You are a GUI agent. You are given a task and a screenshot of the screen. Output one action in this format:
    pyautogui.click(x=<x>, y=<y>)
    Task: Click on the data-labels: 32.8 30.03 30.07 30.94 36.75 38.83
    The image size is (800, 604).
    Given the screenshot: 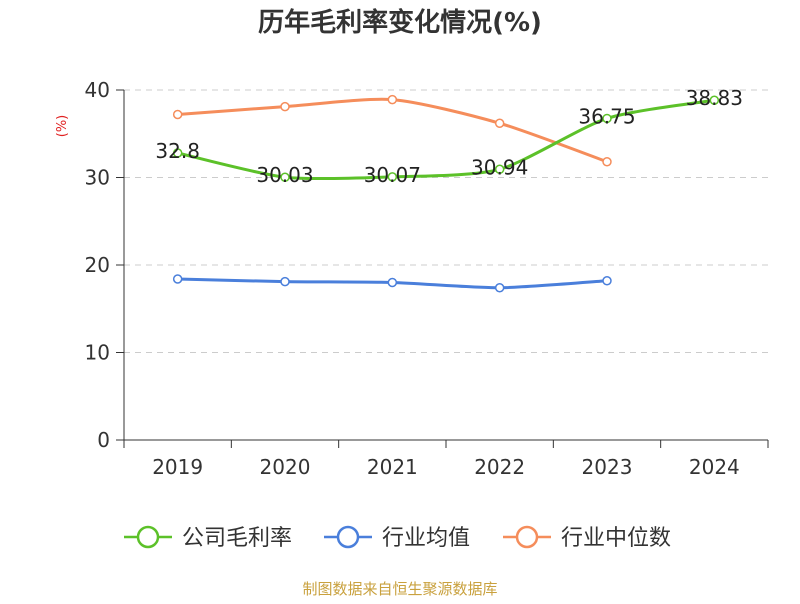 What is the action you would take?
    pyautogui.click(x=449, y=136)
    